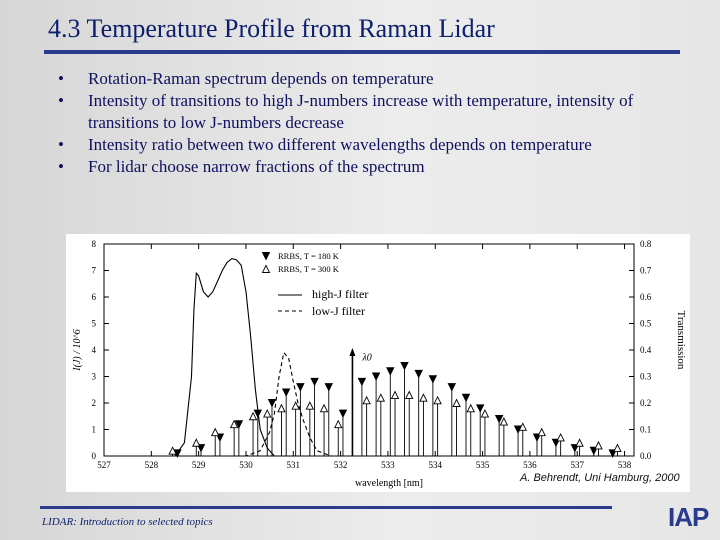 This screenshot has width=720, height=540. Describe the element at coordinates (681, 340) in the screenshot. I see `y2-axis-label: Transmission` at that location.